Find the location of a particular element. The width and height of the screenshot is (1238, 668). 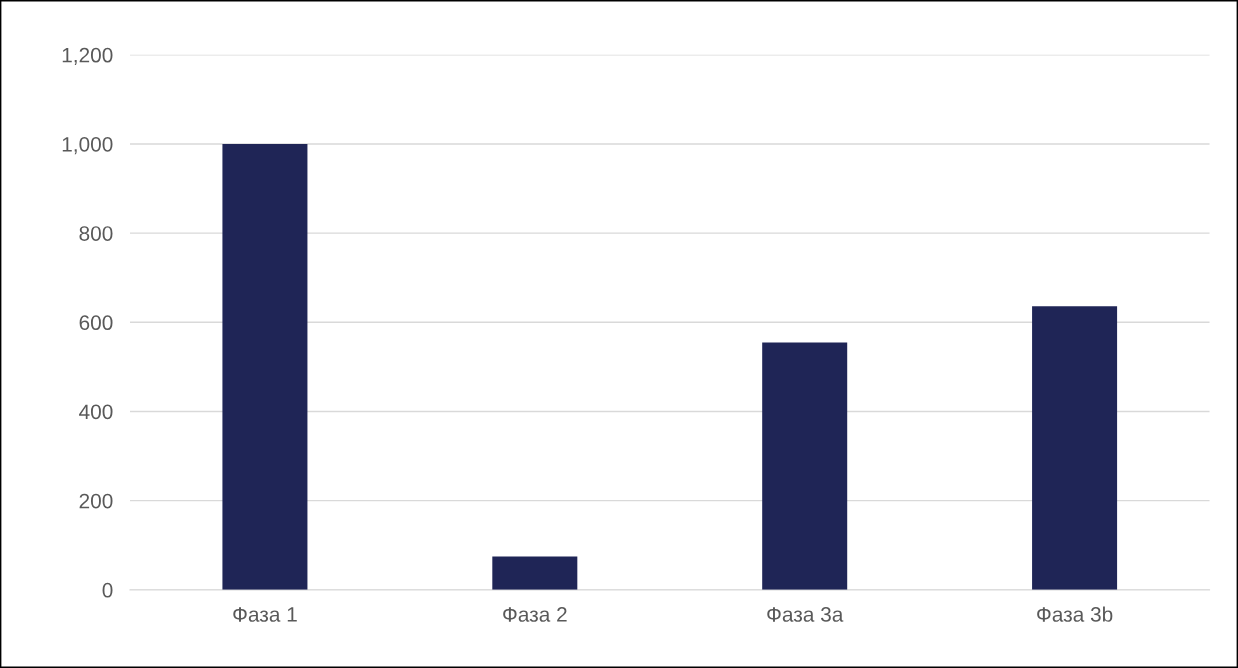

x-tick-label: Фаза 3b is located at coordinates (1075, 614).